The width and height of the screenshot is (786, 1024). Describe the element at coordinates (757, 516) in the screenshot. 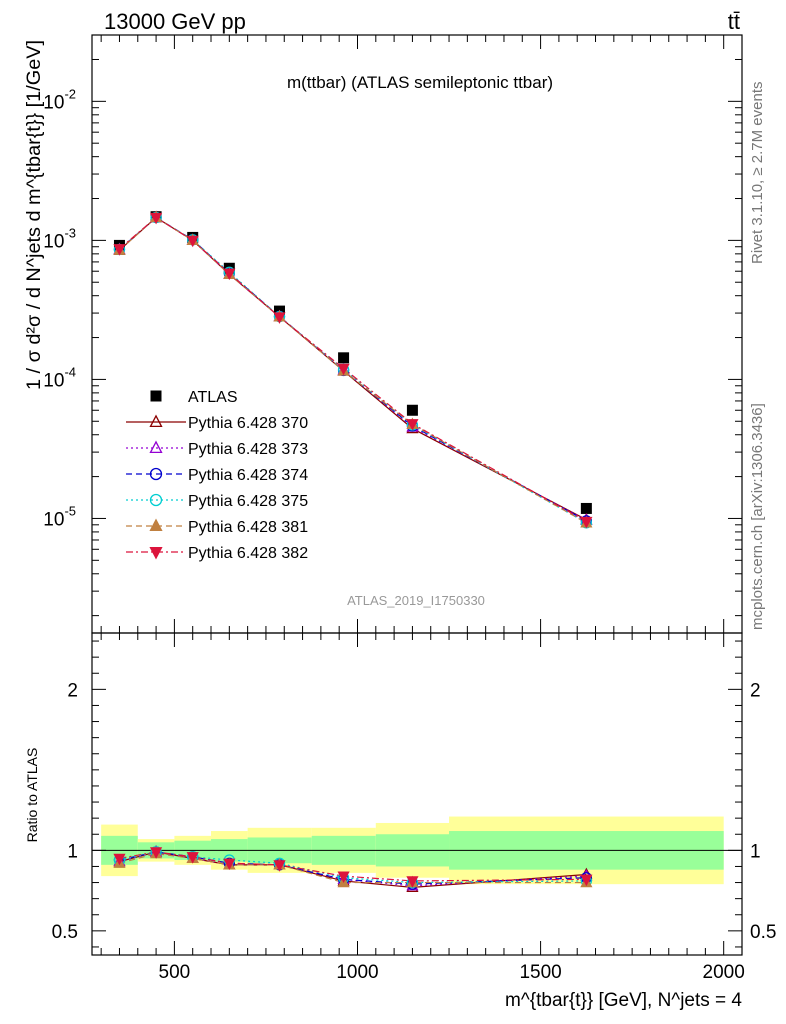

I see `mcplots-label: mcplots.cern.ch [arXiv:1306.3436]` at that location.